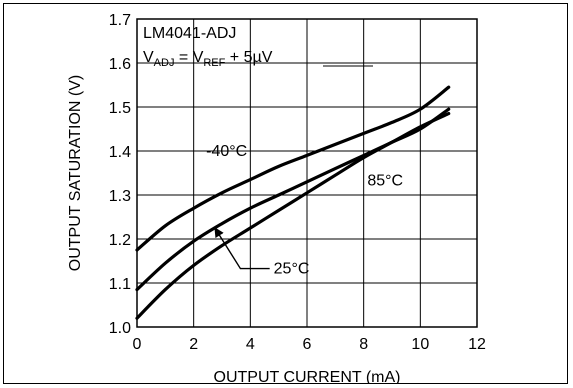 The width and height of the screenshot is (573, 388). I want to click on series-annotations: -40°C 85°C 25°C, so click(304, 210).